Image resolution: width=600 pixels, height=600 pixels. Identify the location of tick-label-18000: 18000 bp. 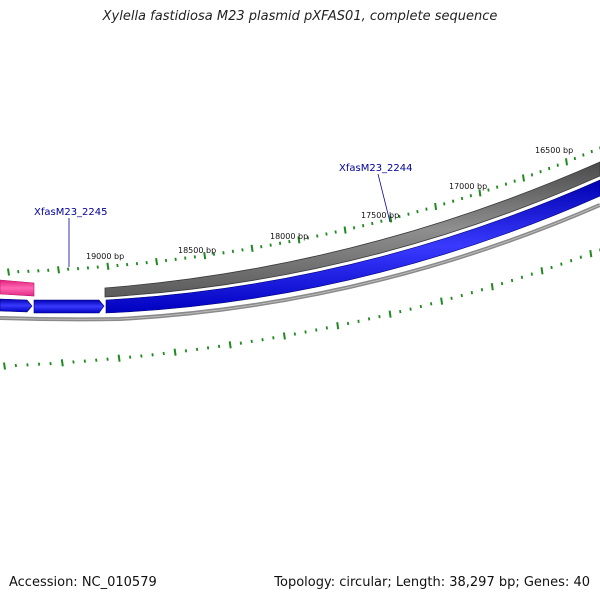
(289, 236).